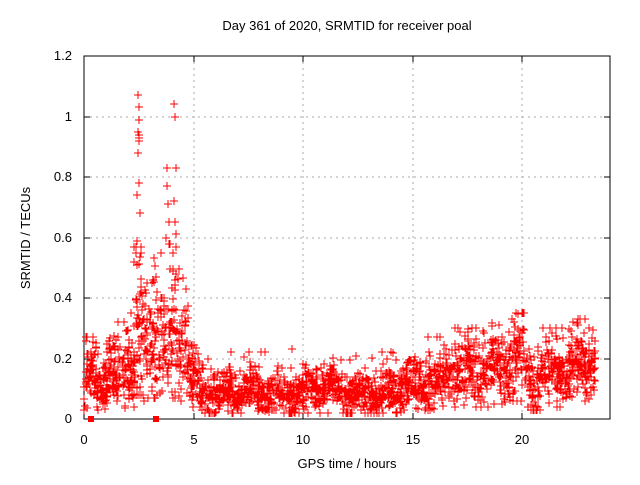 The image size is (640, 485). Describe the element at coordinates (522, 439) in the screenshot. I see `x-tick-label: 20` at that location.